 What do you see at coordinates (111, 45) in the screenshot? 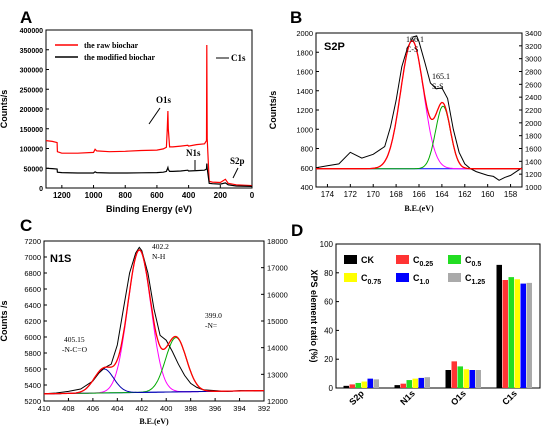
I see `legend-label-raw: the raw biochar` at bounding box center [111, 45].